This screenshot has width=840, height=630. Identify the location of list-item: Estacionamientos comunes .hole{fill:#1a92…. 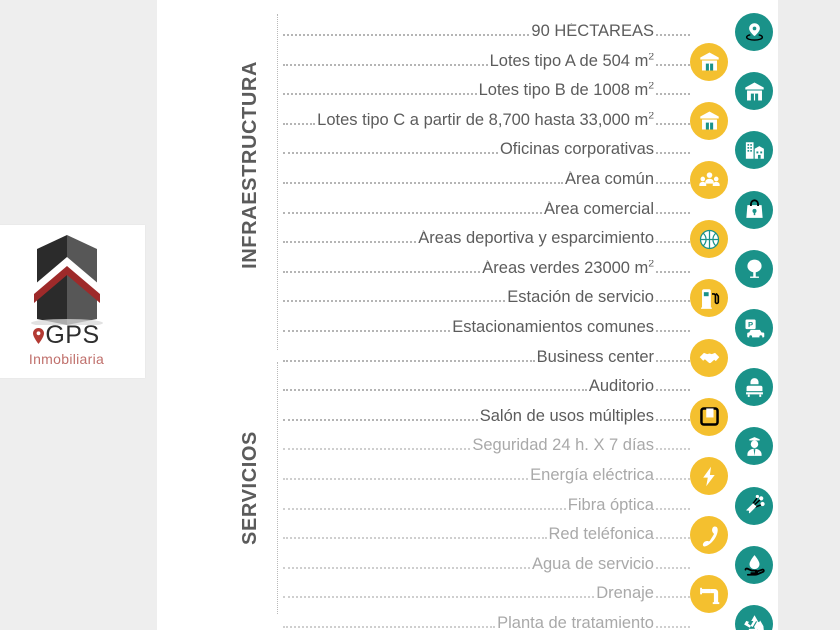
(530, 328).